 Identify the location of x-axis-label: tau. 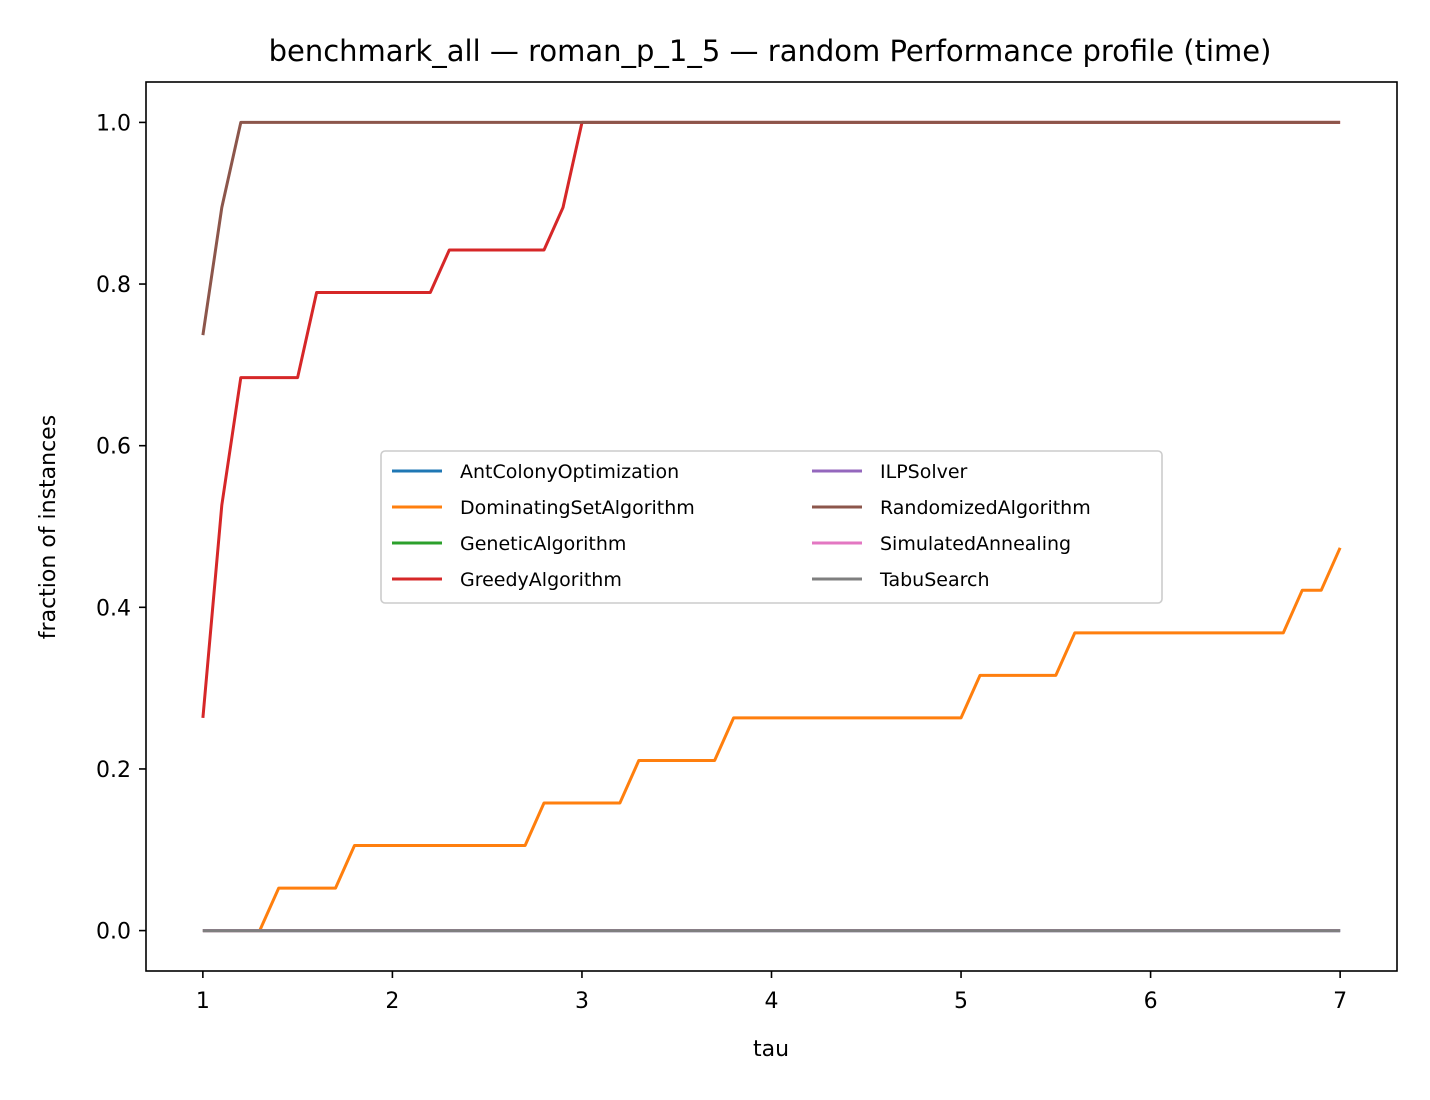
(771, 1049).